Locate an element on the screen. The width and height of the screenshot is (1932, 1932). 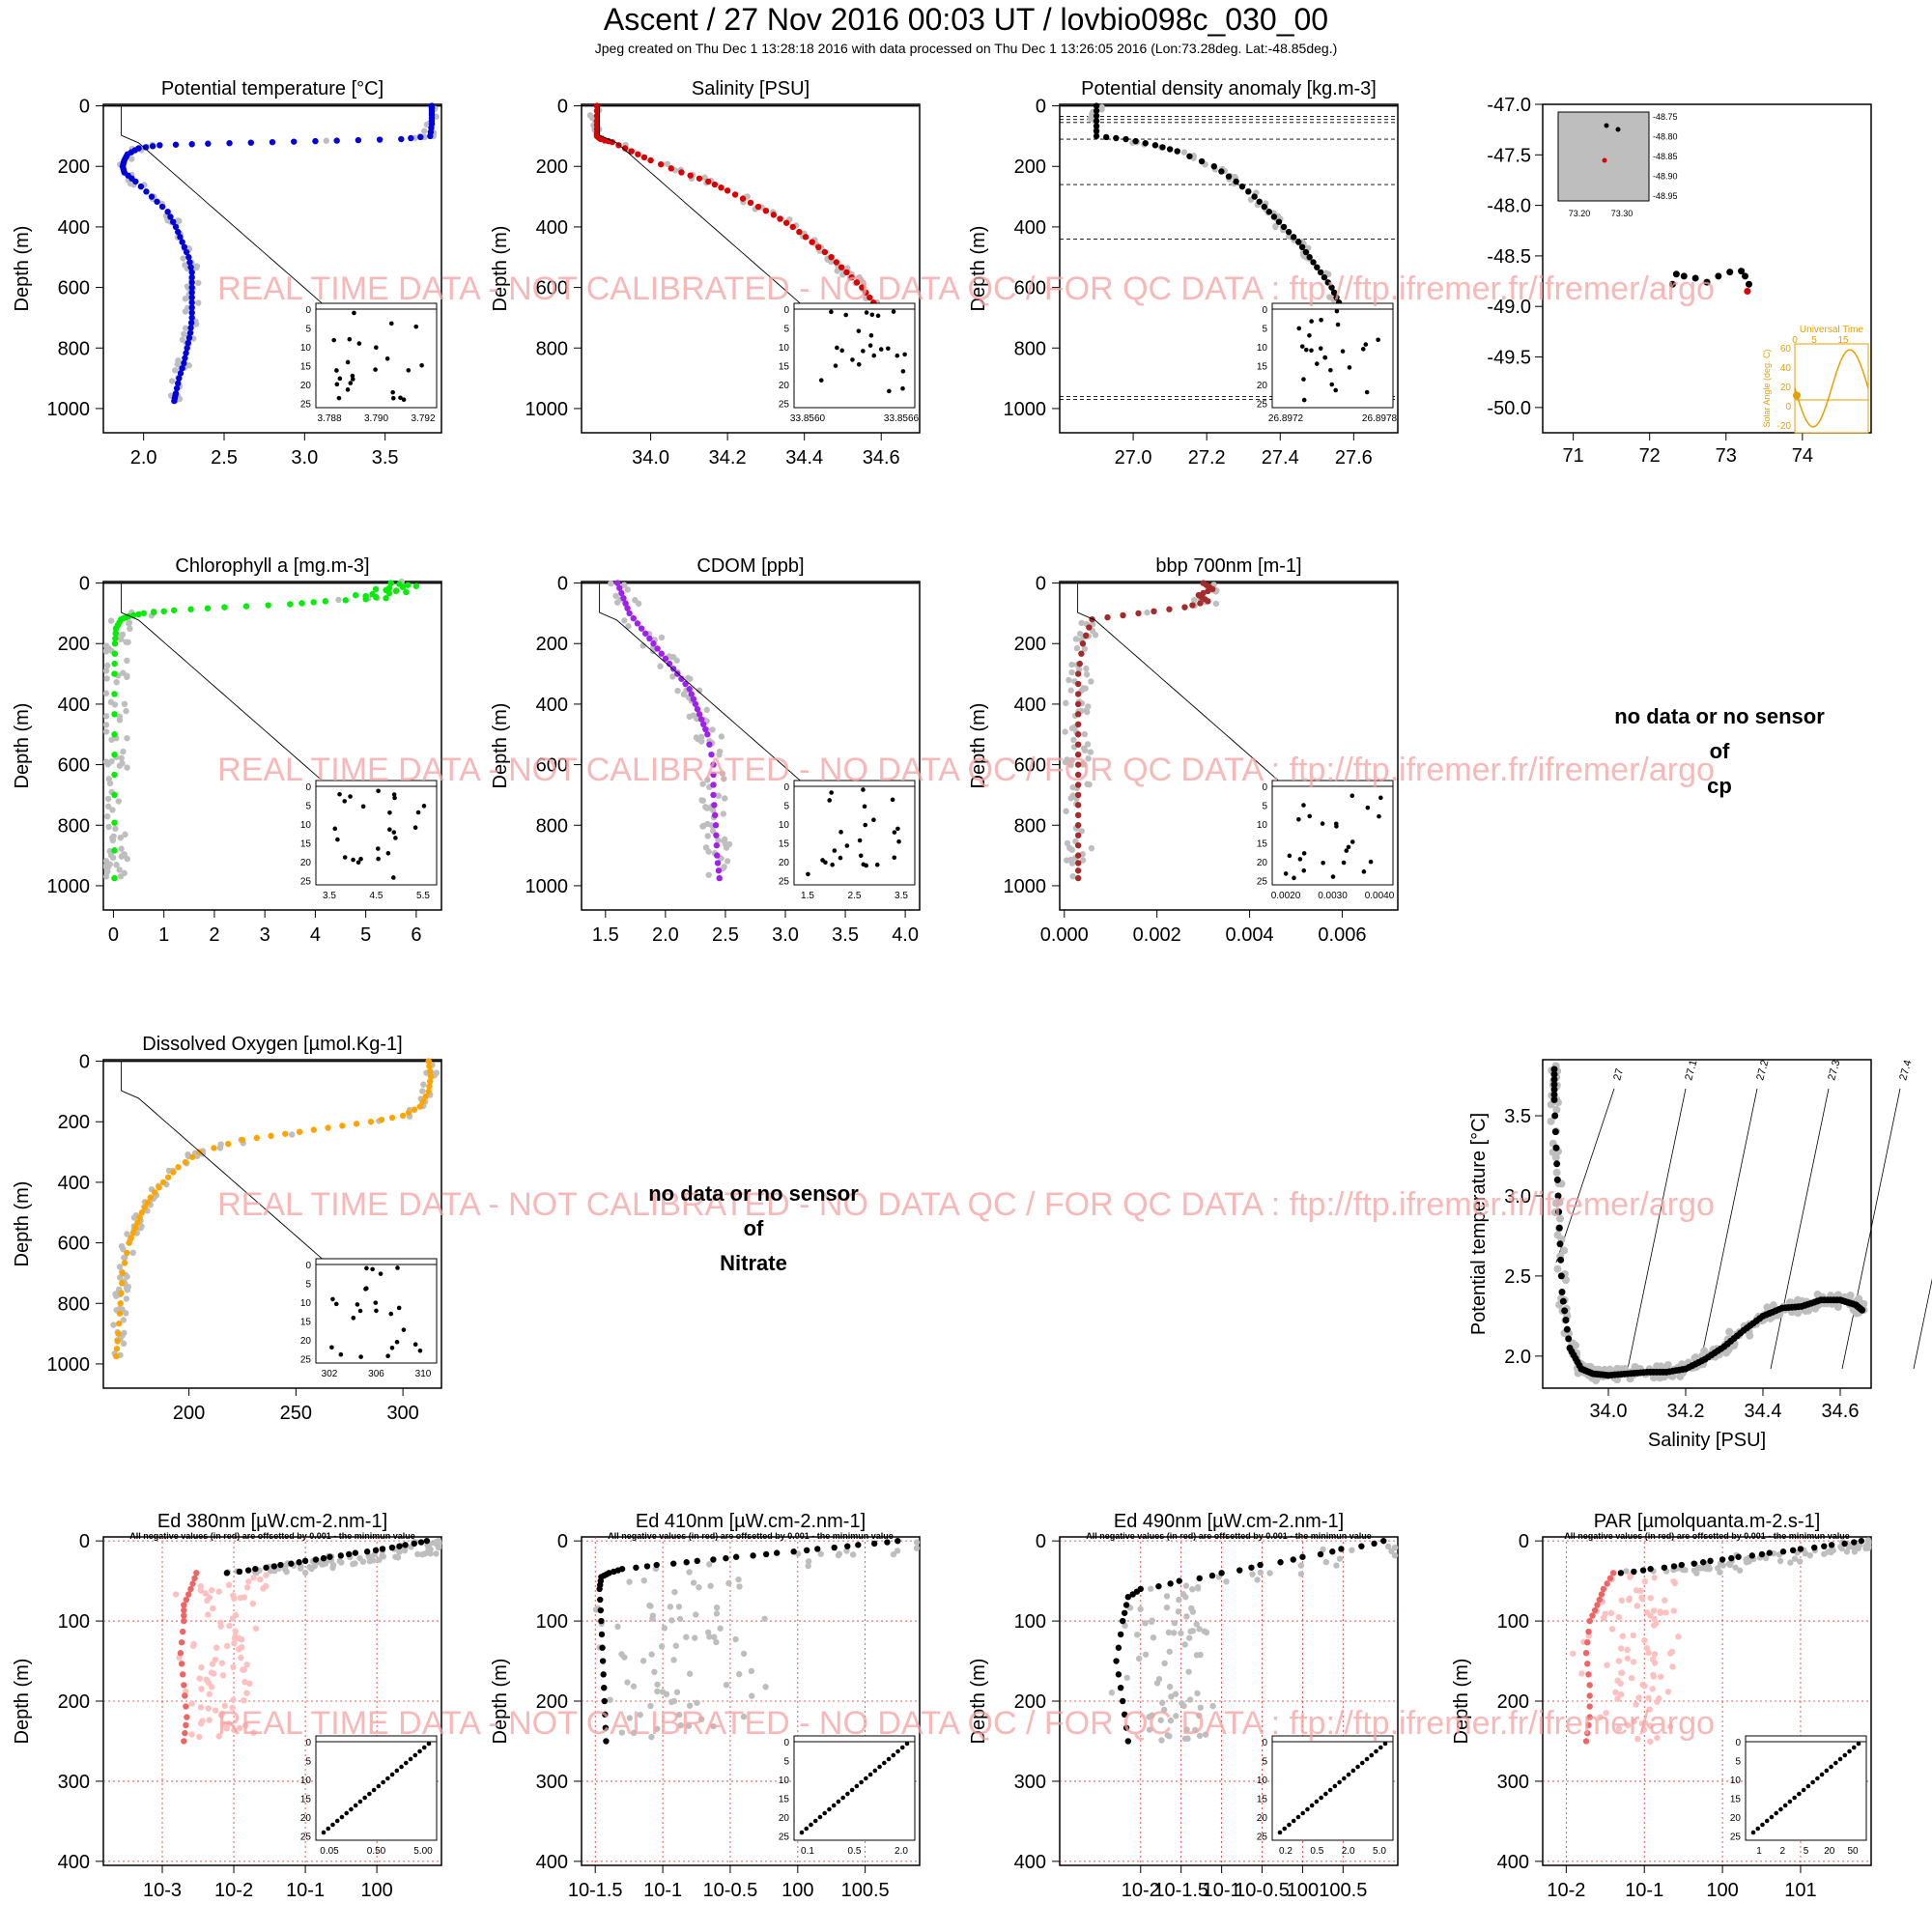
x-tick-label: 34.0 is located at coordinates (650, 458).